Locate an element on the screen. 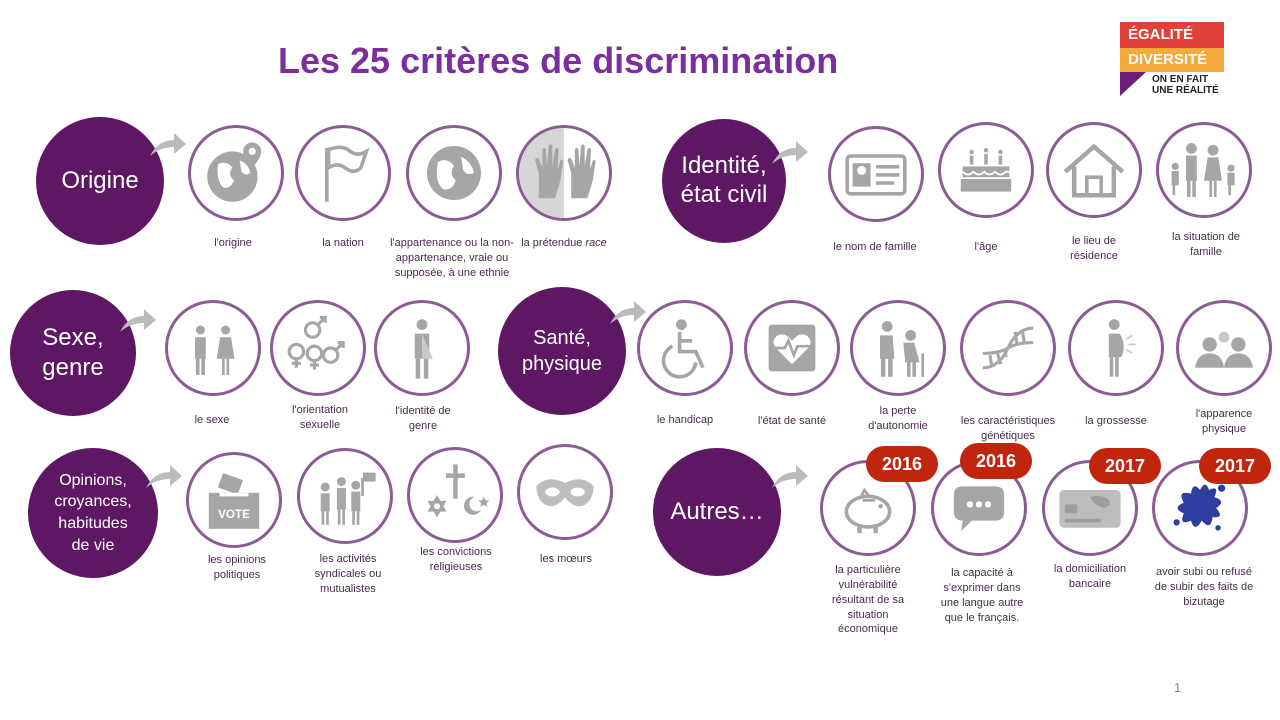  criterion-syndicales: les activités syndicales ou mutualistes is located at coordinates (348, 574).